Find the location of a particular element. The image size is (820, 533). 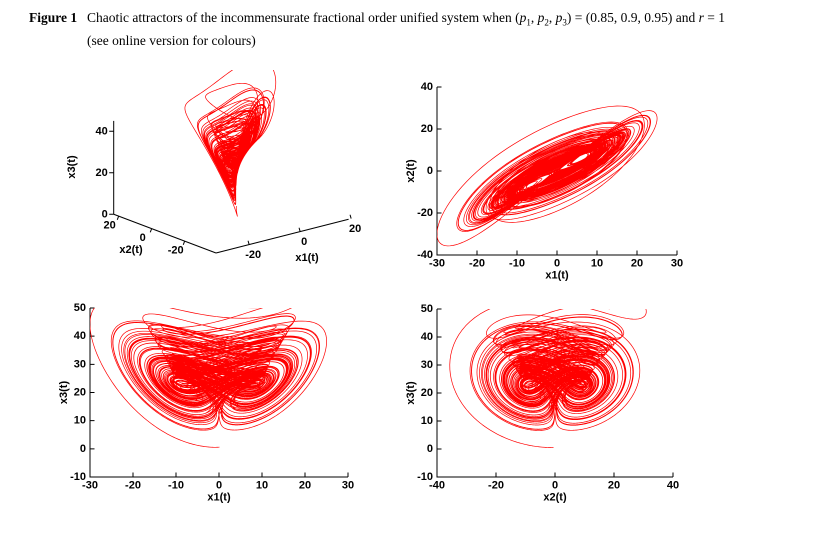

figure-label: Figure 1 is located at coordinates (53, 17).